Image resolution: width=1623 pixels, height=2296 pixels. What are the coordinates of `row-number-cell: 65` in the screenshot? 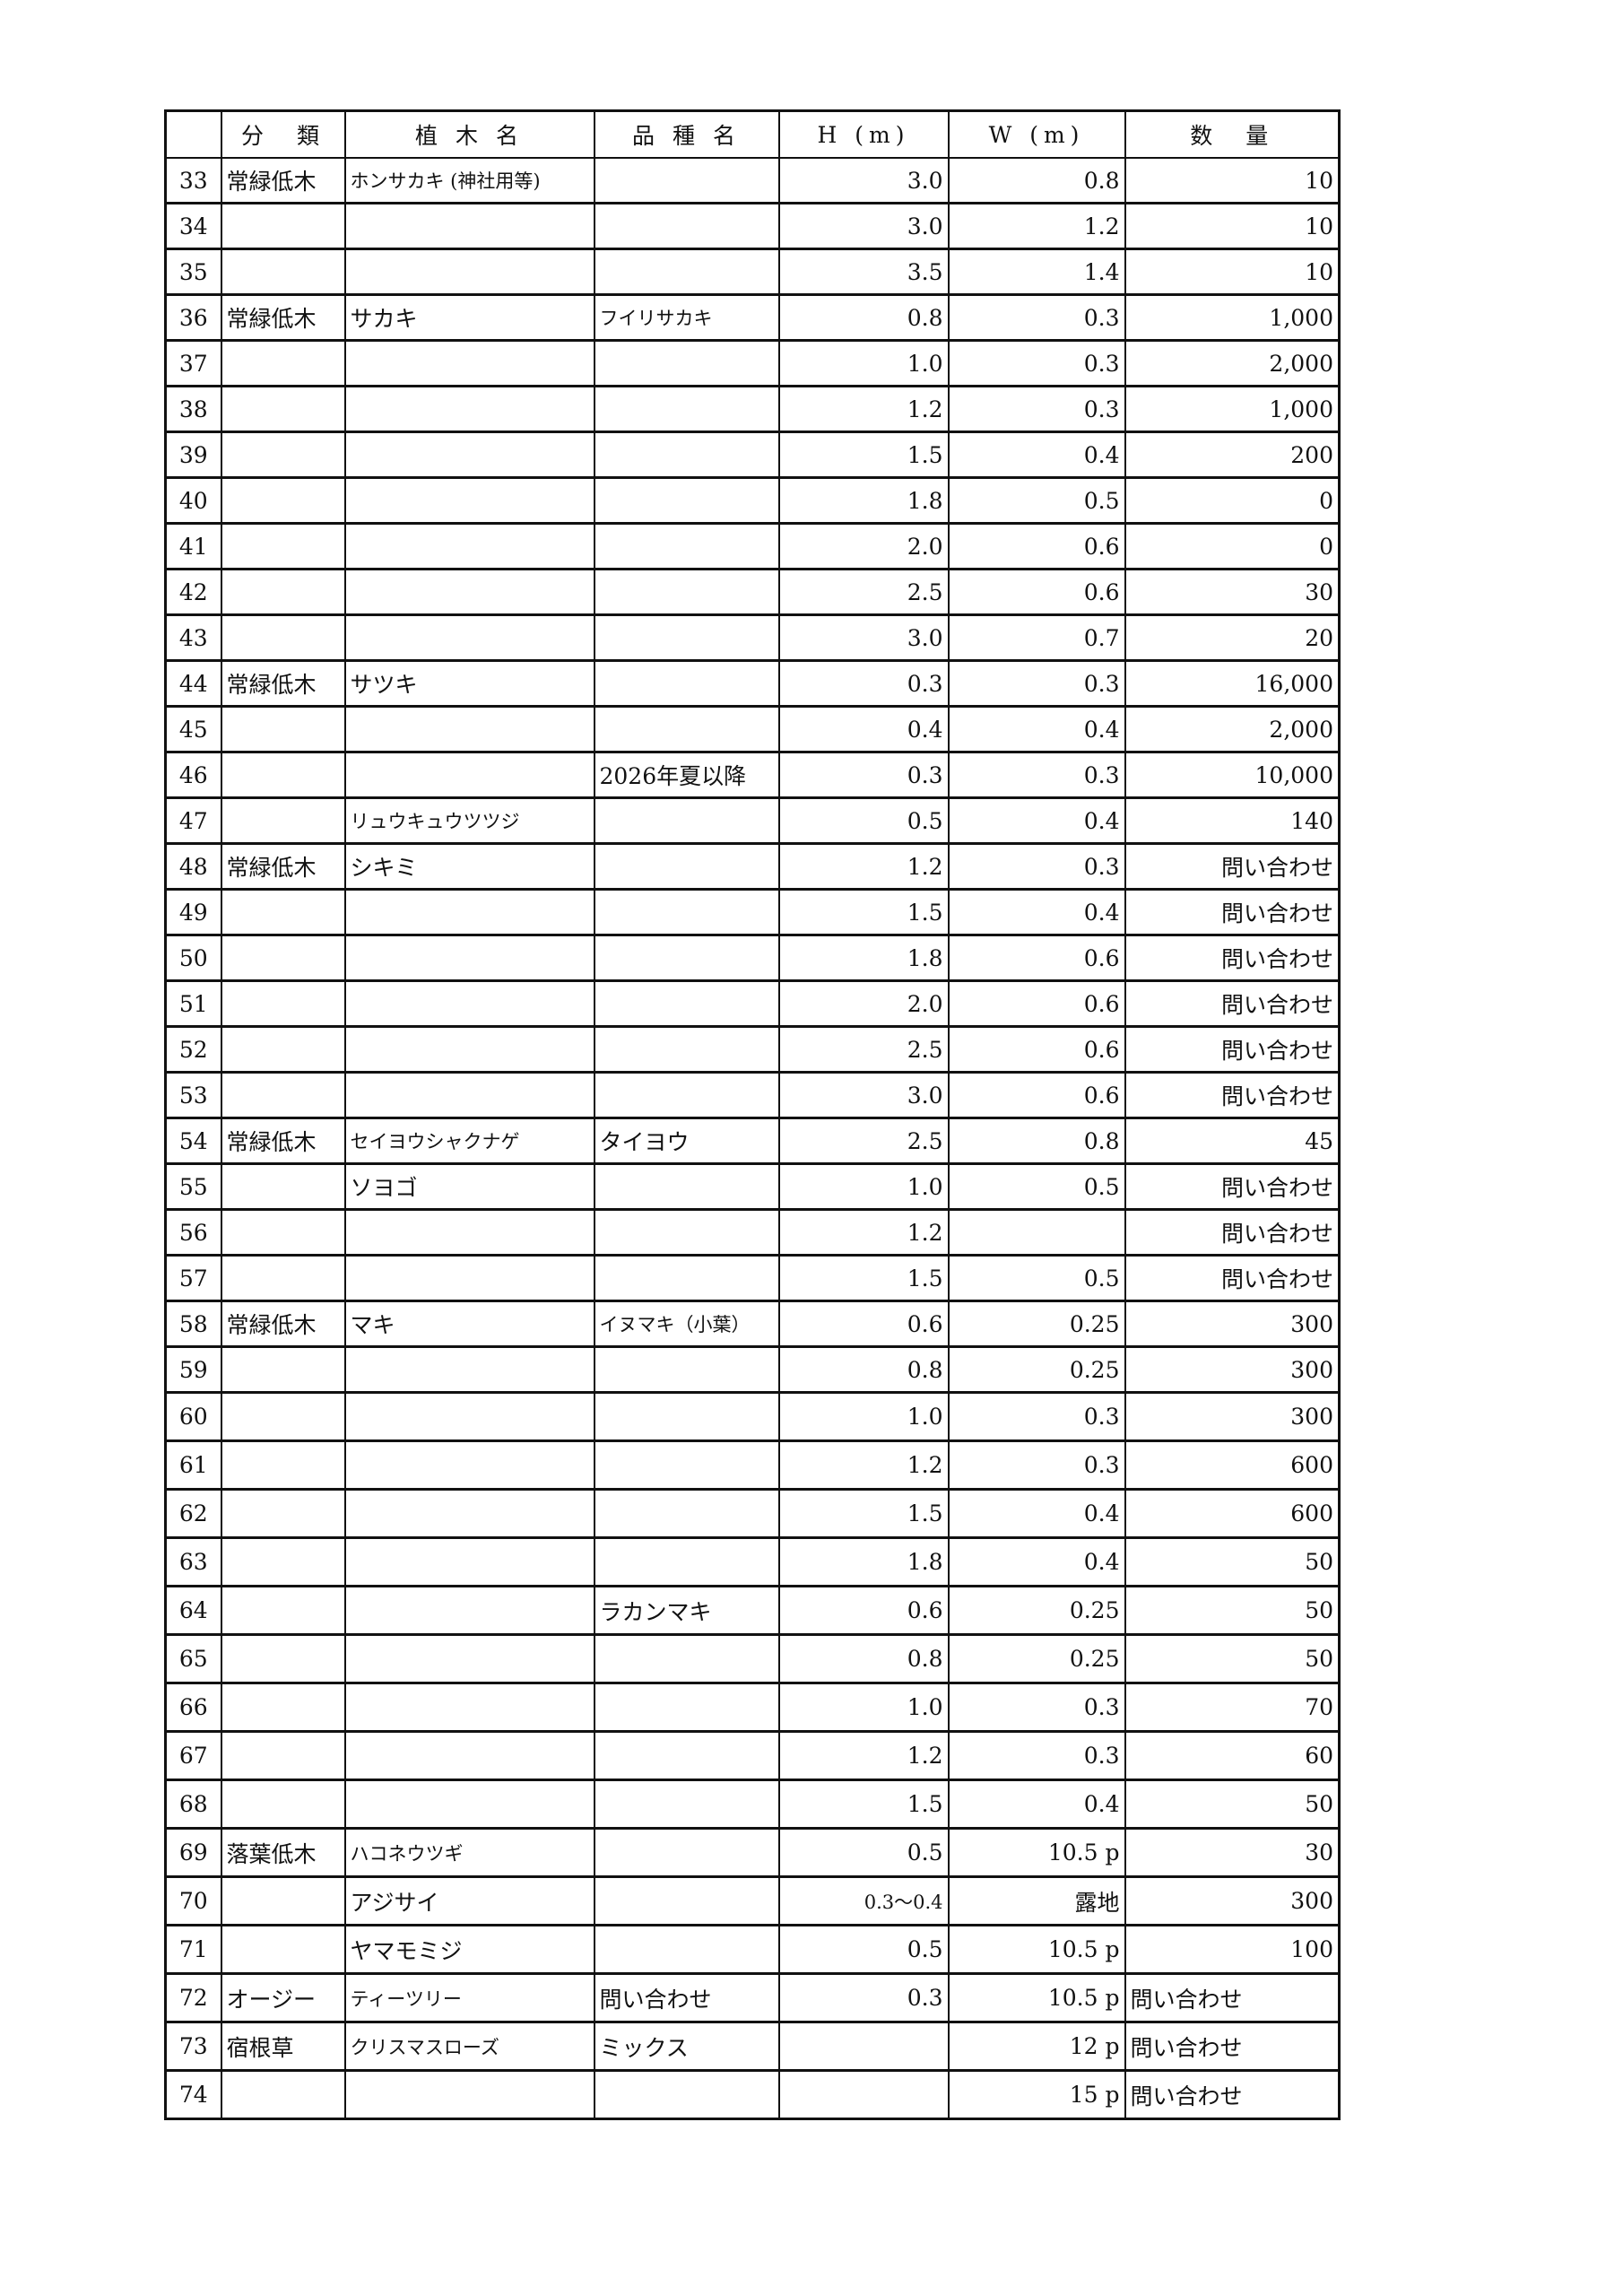 It's located at (193, 1658).